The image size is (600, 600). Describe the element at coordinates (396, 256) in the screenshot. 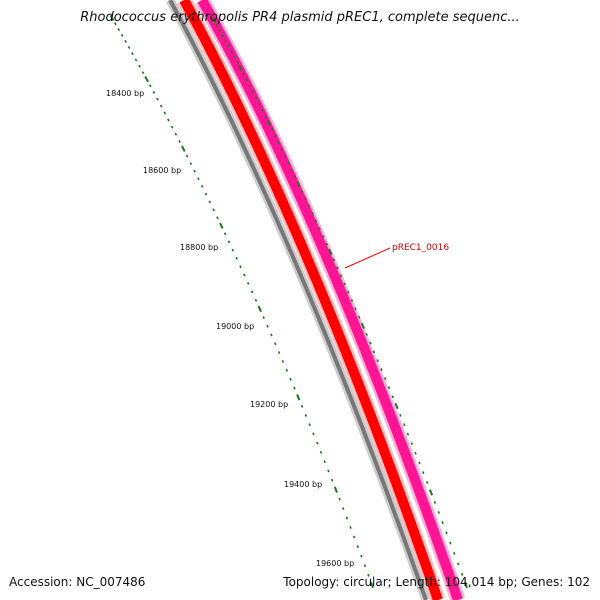

I see `gene-label-group: pREC1_0016` at that location.